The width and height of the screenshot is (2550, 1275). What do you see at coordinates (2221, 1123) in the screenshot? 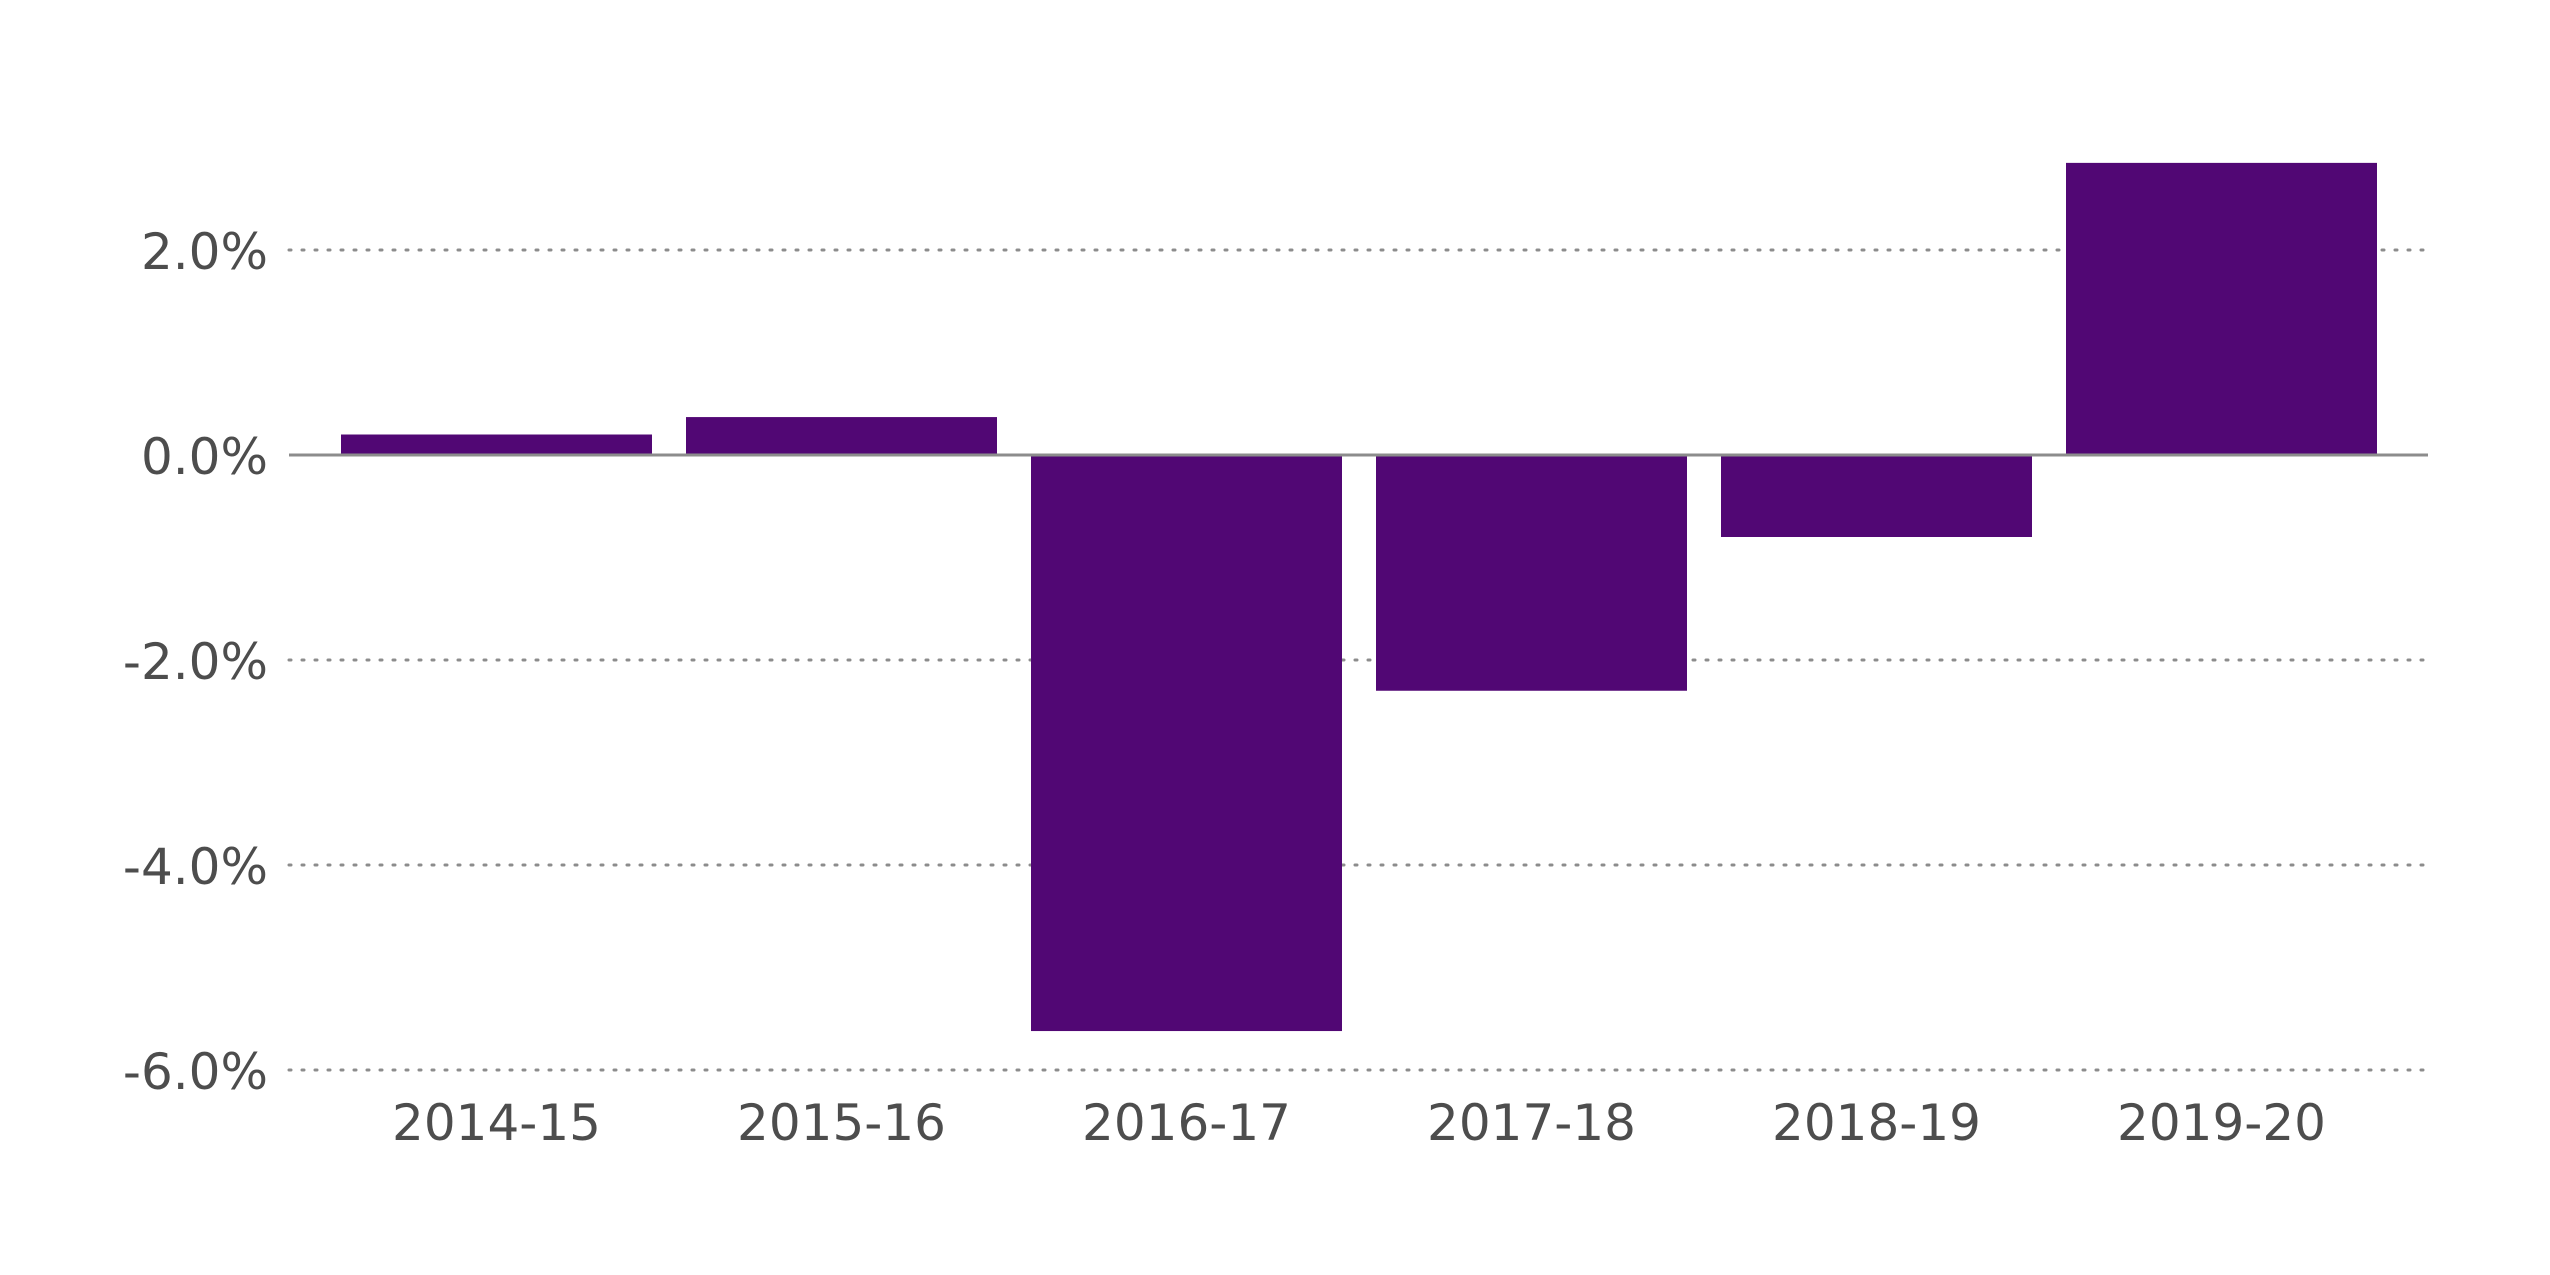
I see `x-tick-label: 2019-20` at bounding box center [2221, 1123].